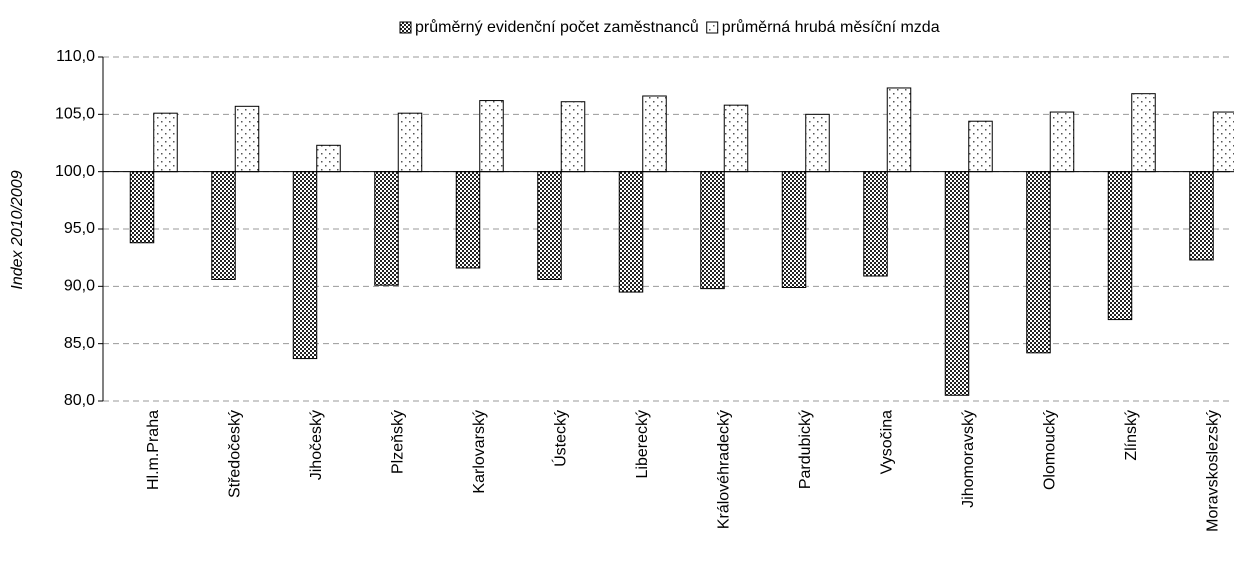  What do you see at coordinates (559, 438) in the screenshot?
I see `x-tick-label: Ústecký` at bounding box center [559, 438].